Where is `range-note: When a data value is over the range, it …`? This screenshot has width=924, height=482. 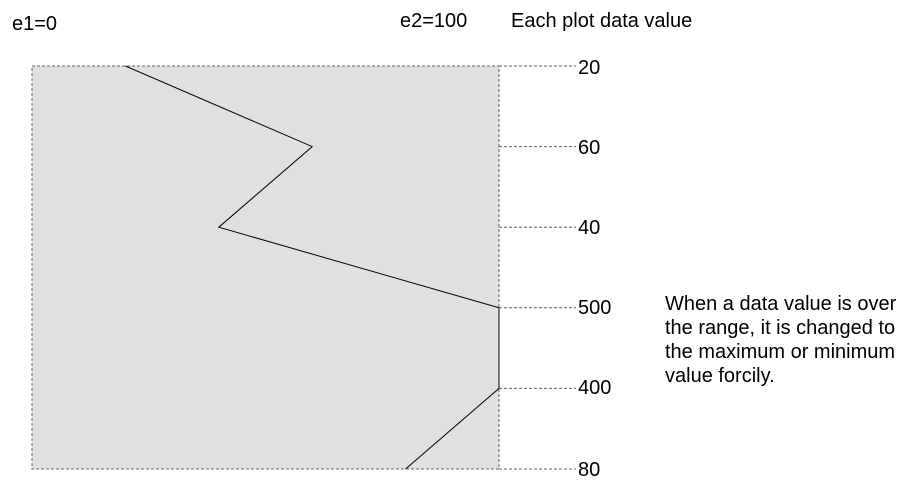 range-note: When a data value is over the range, it … is located at coordinates (781, 340).